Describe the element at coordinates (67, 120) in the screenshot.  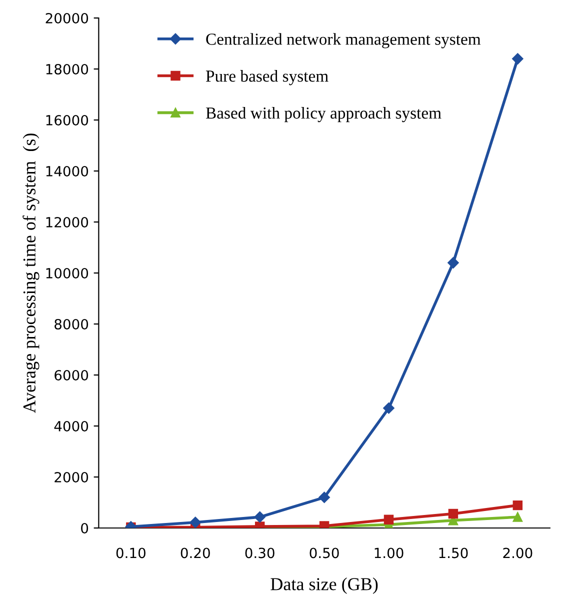
I see `y-tick-label: 16000` at that location.